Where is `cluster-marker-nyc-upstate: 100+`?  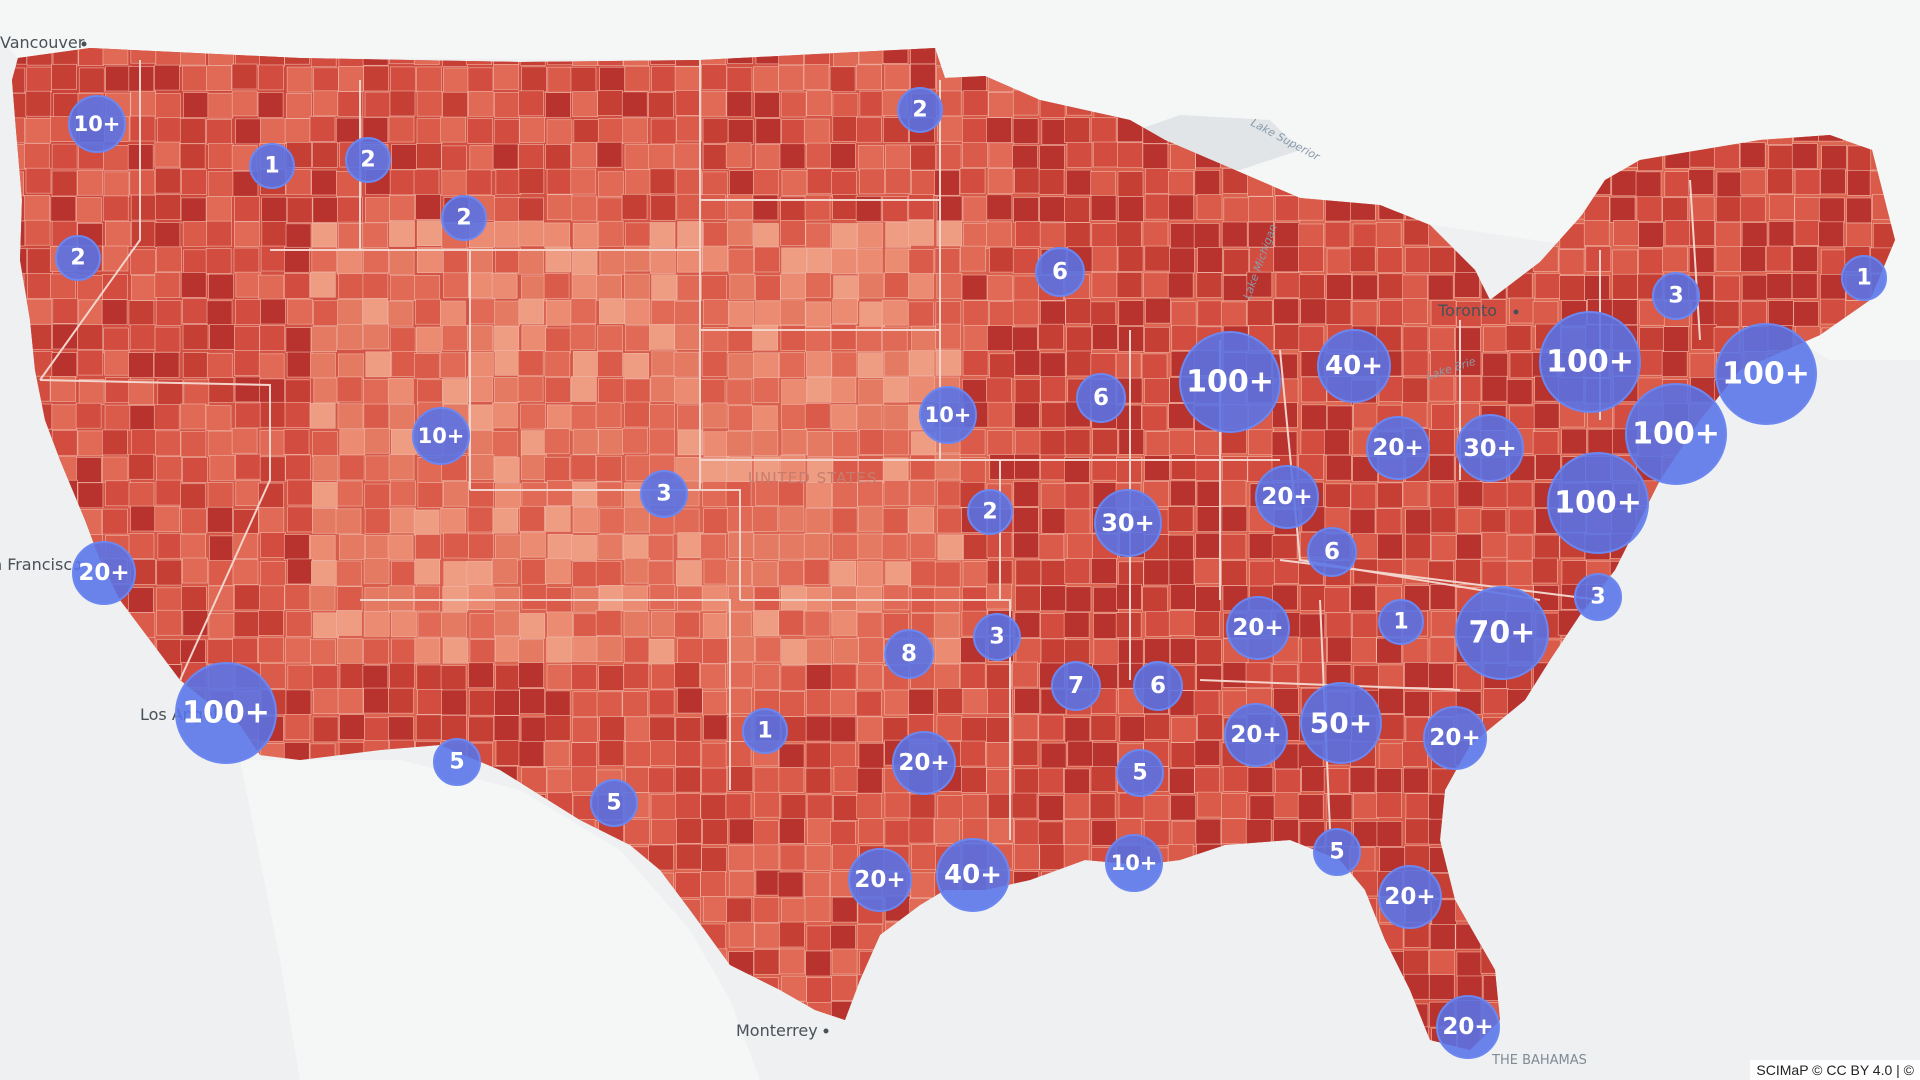 cluster-marker-nyc-upstate: 100+ is located at coordinates (1590, 362).